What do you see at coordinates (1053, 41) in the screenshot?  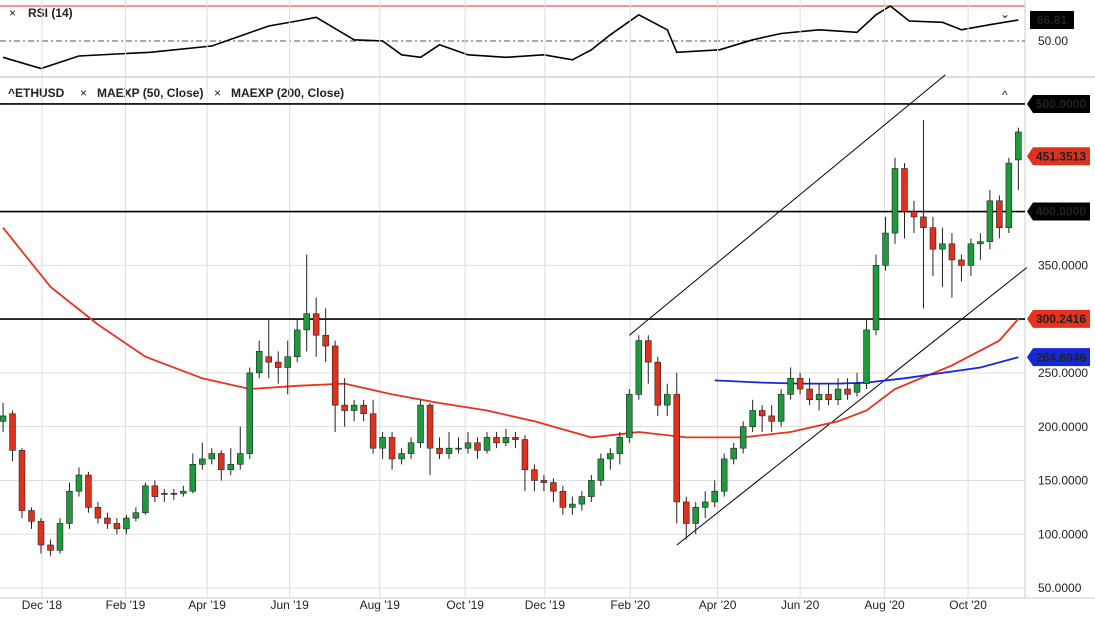 I see `level-label: 50.00` at bounding box center [1053, 41].